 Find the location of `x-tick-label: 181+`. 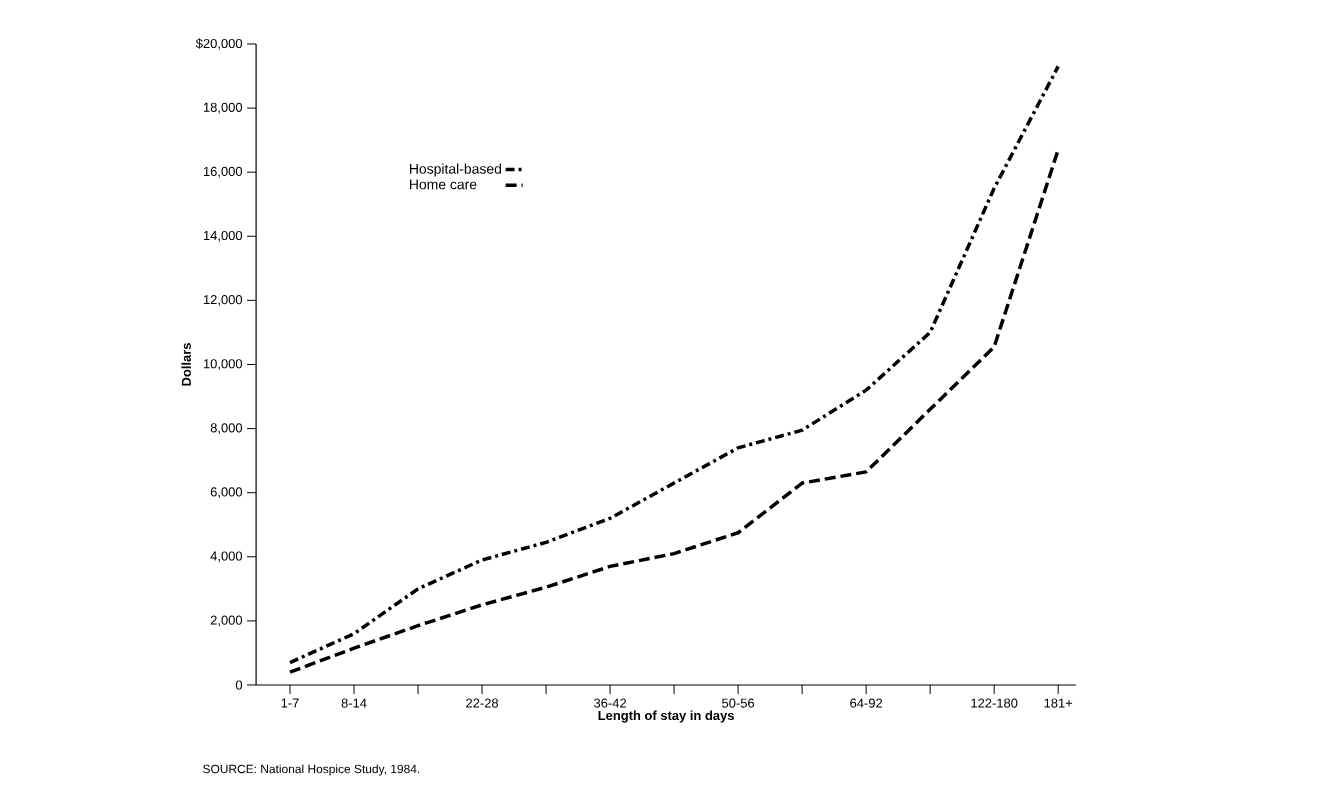

x-tick-label: 181+ is located at coordinates (1058, 703).